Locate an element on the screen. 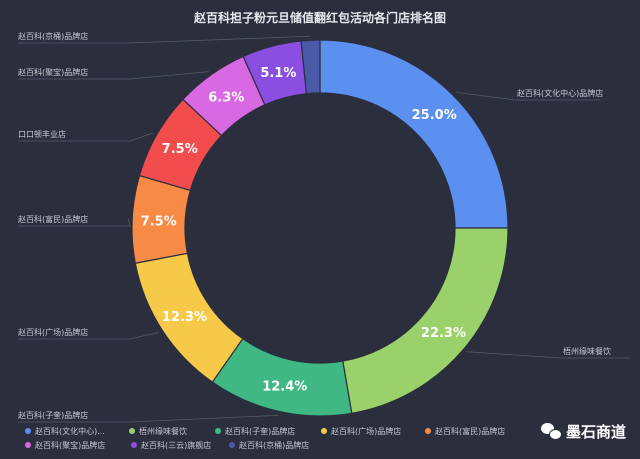 This screenshot has width=640, height=459. slice-name-label: 口口顿丰业店 is located at coordinates (42, 134).